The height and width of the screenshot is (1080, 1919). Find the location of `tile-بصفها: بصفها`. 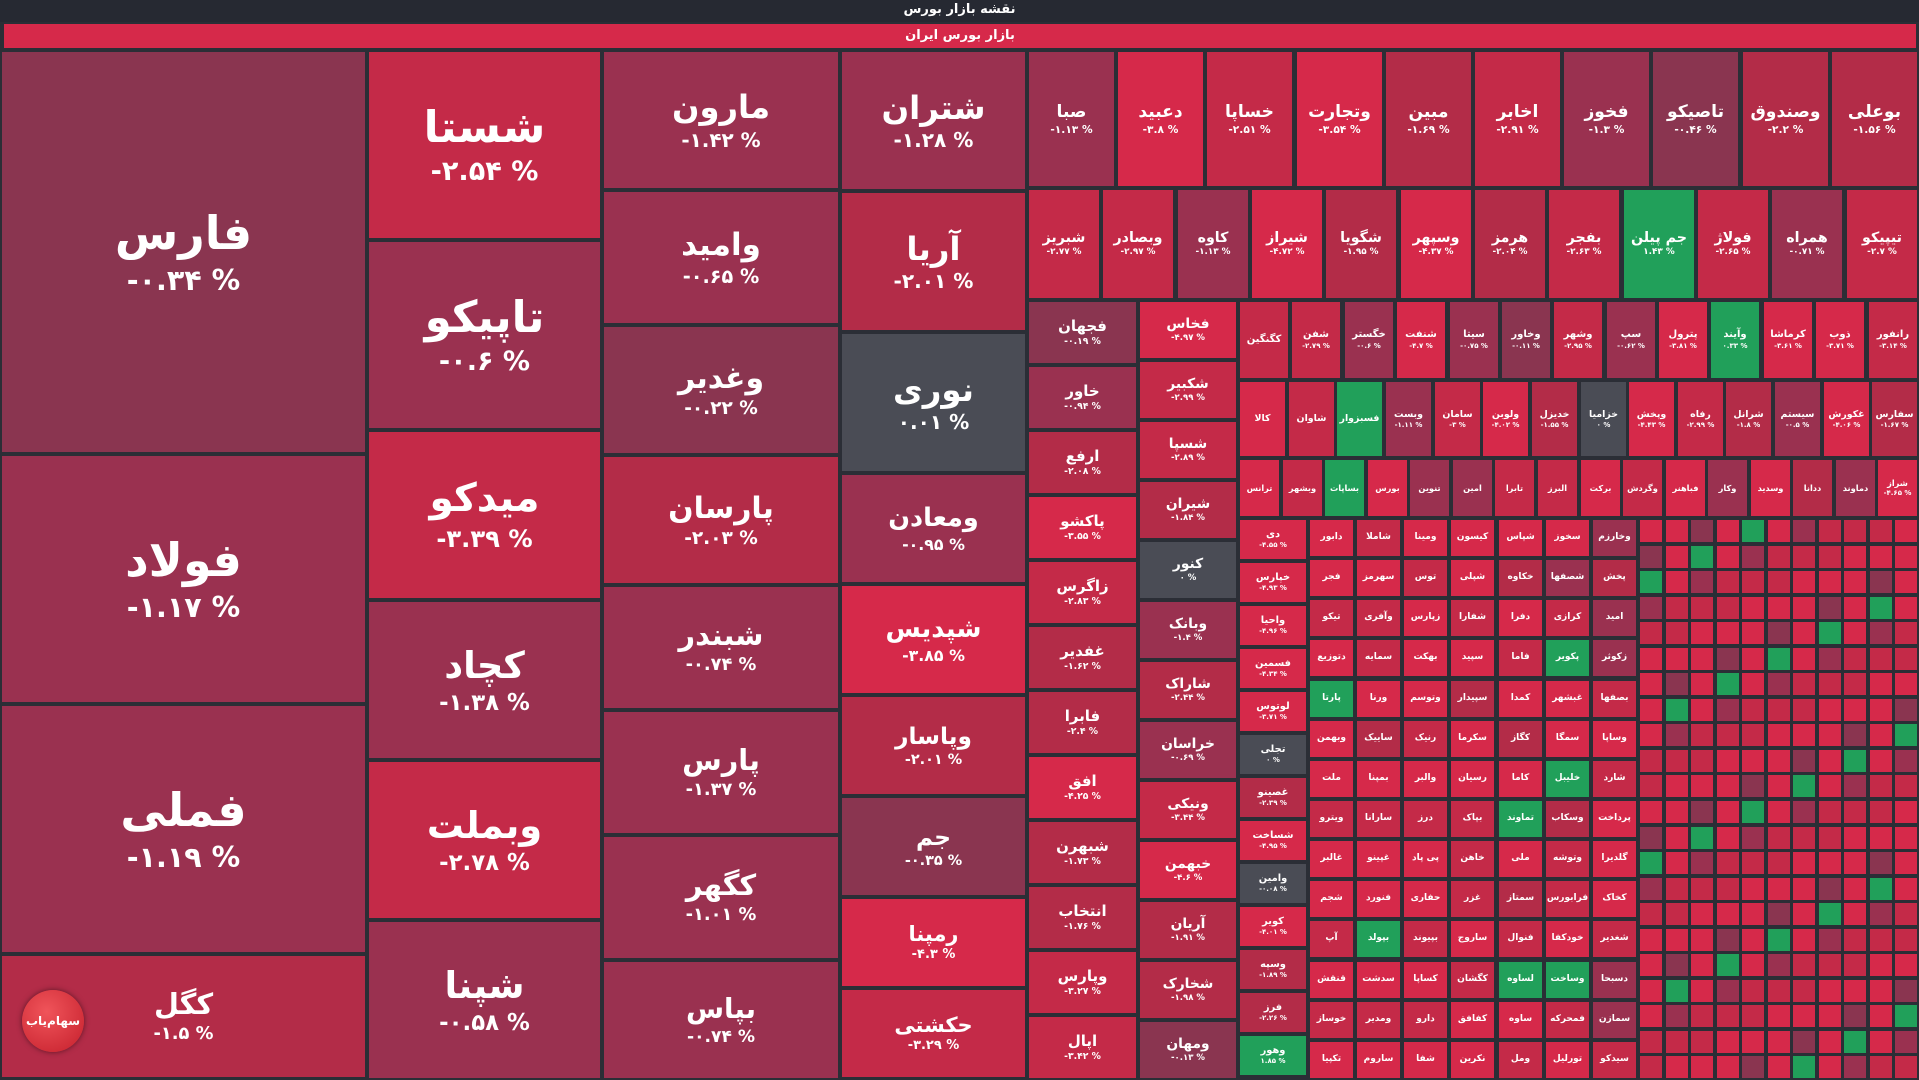

tile-بصفها: بصفها is located at coordinates (1614, 699).